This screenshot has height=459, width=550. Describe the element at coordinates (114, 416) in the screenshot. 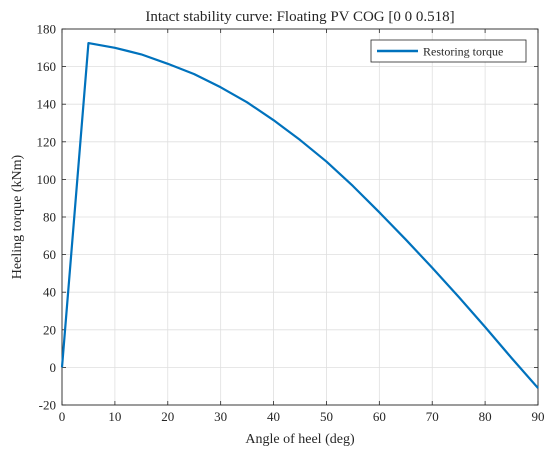

I see `x-tick-label: 10` at that location.